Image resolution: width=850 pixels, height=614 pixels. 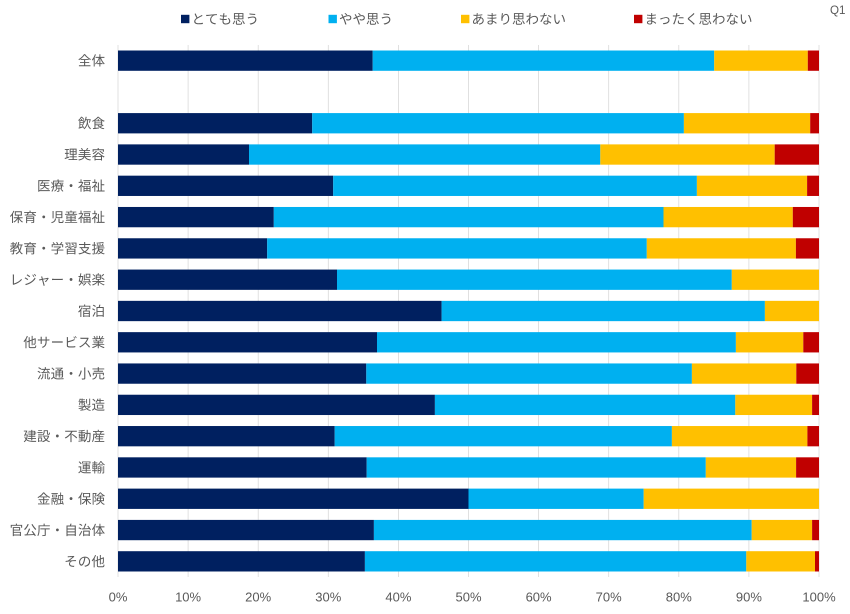 I want to click on svg-text: 10%, so click(x=188, y=597).